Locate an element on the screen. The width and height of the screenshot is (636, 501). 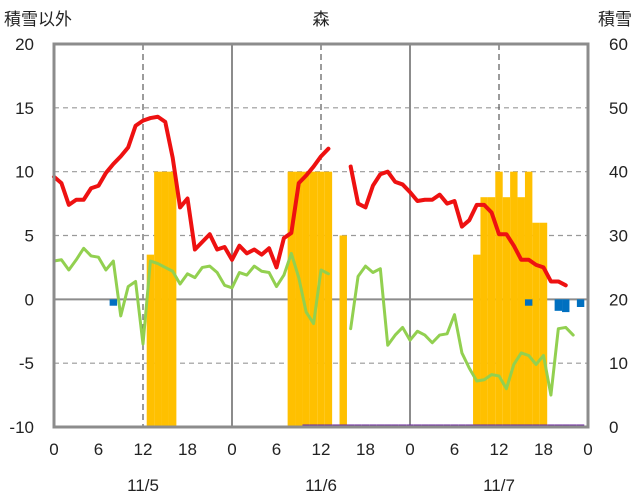
left-axis-ticks: 20 15 10 5 0 -5 -10 is located at coordinates (21, 236).